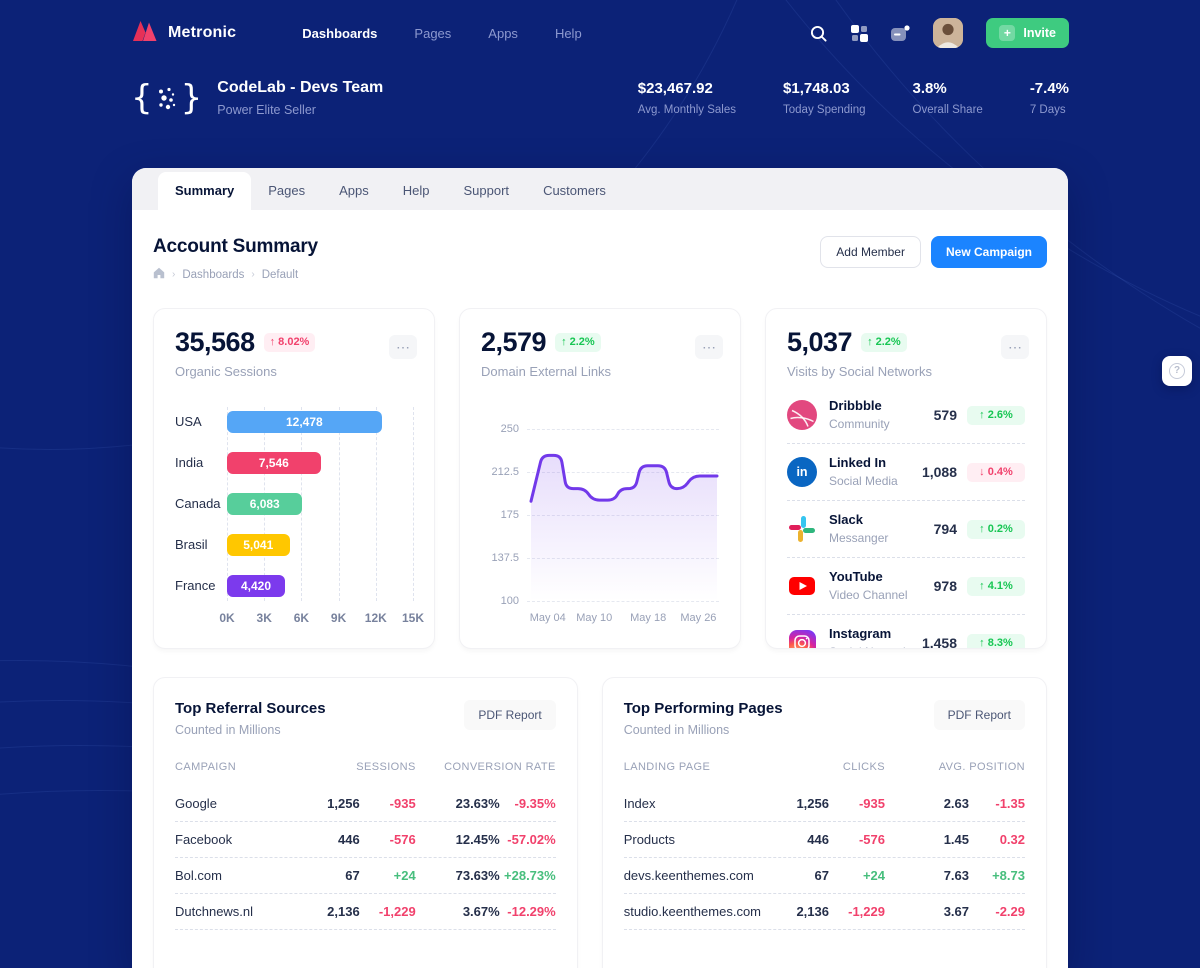  I want to click on list-item: Slack Messanger 794 ↑ 0.2%, so click(906, 529).